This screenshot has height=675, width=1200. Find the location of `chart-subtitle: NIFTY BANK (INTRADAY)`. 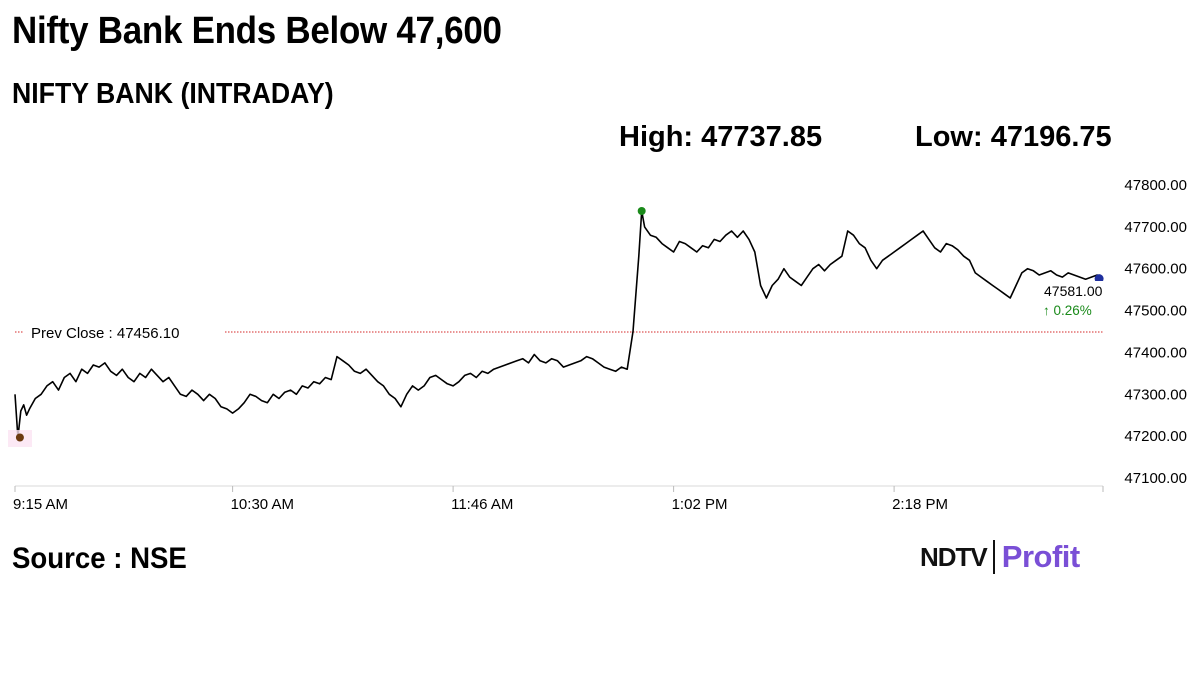

chart-subtitle: NIFTY BANK (INTRADAY) is located at coordinates (173, 94).